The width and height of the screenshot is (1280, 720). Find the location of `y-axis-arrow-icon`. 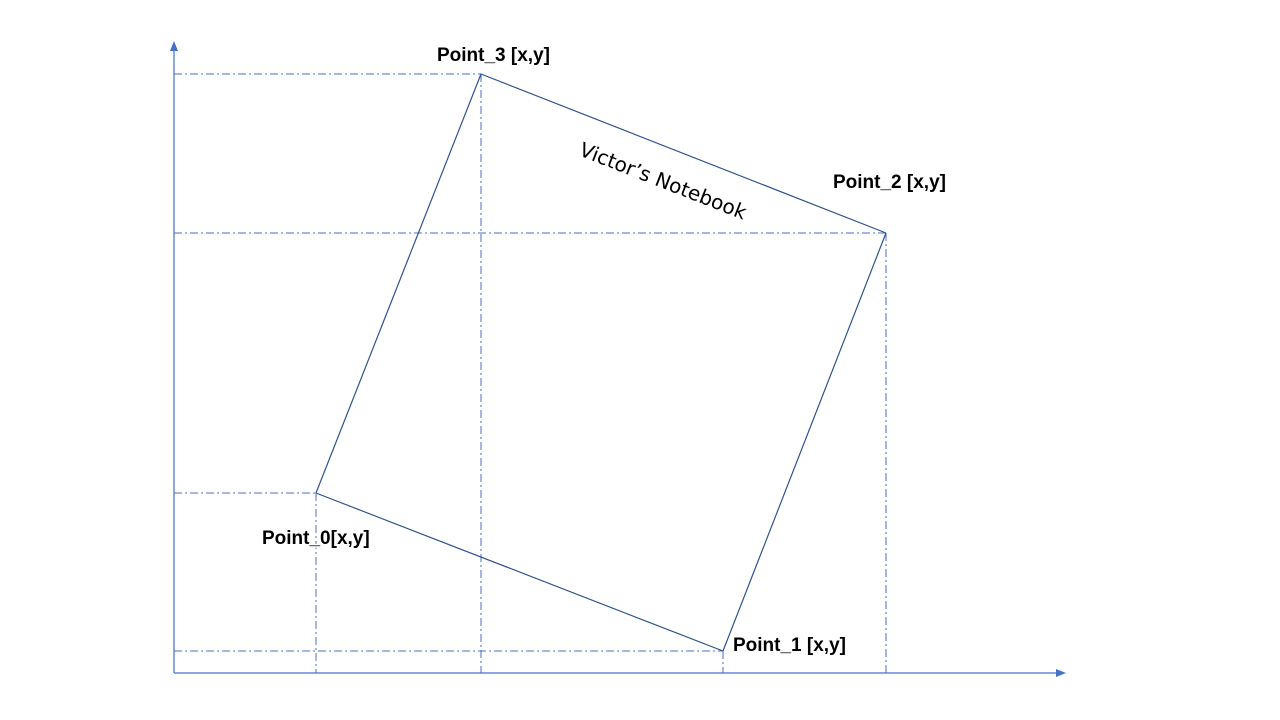

y-axis-arrow-icon is located at coordinates (174, 46).